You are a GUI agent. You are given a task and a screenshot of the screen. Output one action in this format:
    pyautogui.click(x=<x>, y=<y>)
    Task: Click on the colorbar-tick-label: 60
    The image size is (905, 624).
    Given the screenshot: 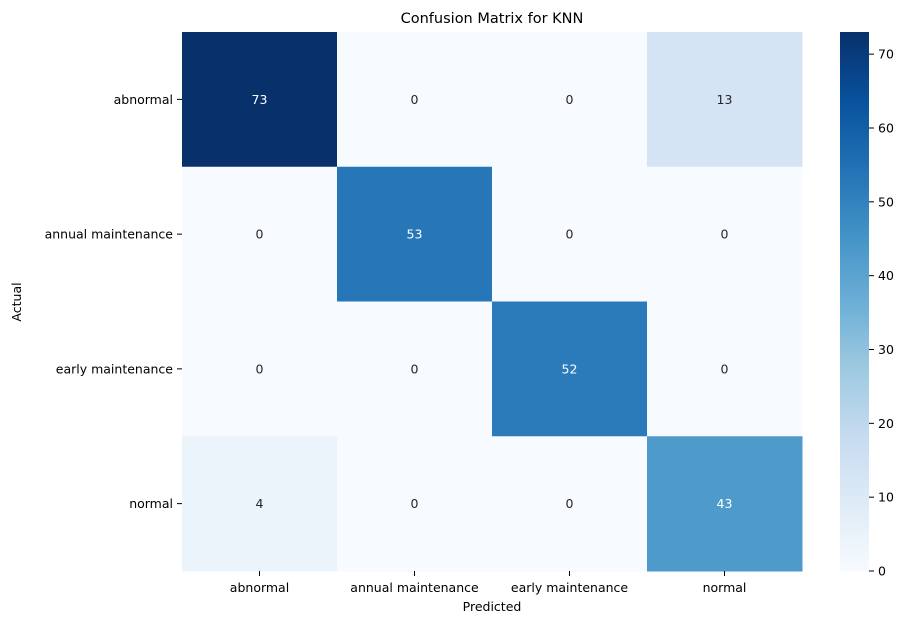 What is the action you would take?
    pyautogui.click(x=886, y=127)
    